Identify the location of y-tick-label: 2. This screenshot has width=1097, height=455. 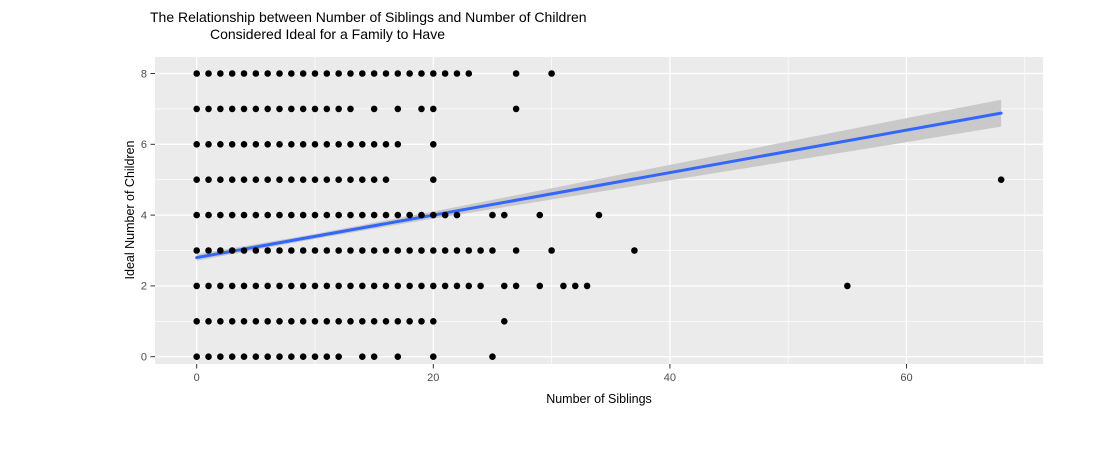
(144, 287).